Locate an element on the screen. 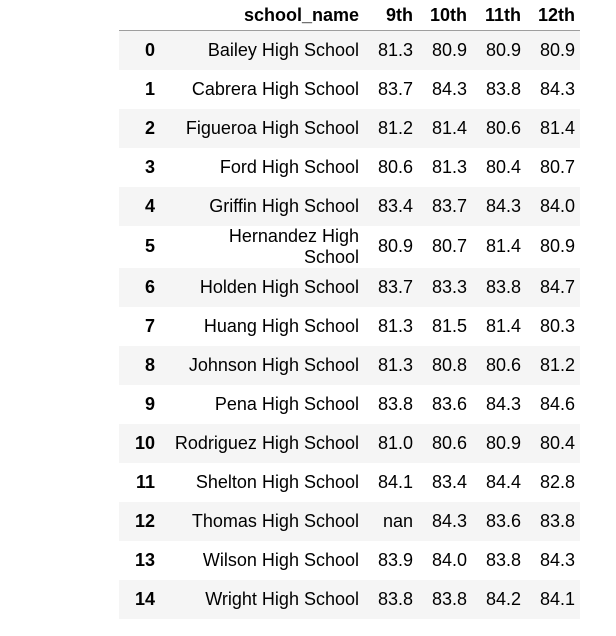  cell-9th: 84.1 is located at coordinates (395, 481).